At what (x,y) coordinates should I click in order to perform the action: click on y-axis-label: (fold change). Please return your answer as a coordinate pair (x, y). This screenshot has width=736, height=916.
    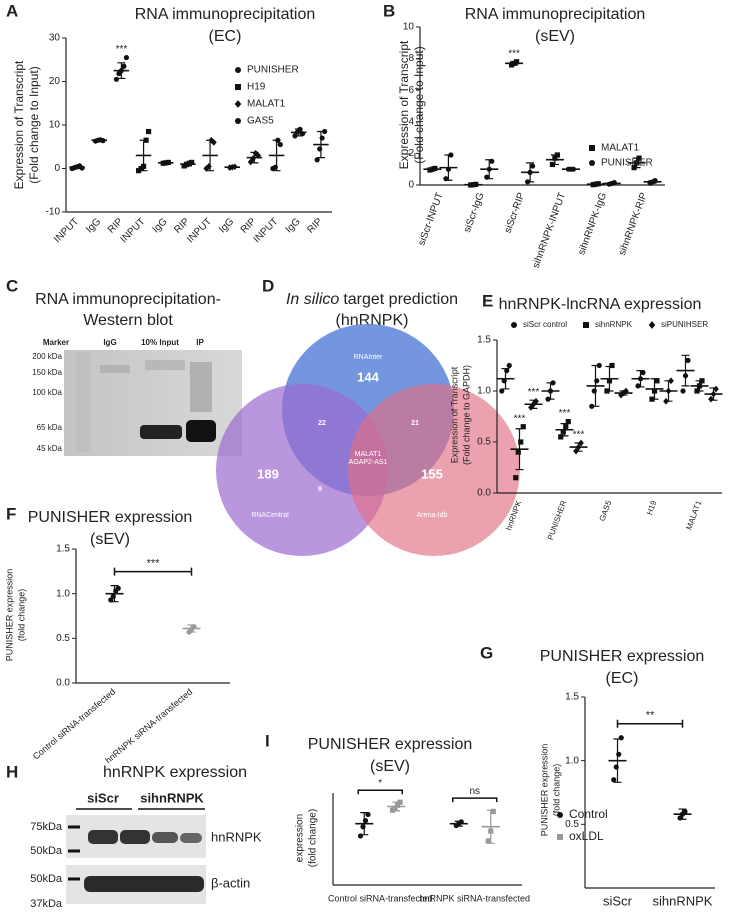
    Looking at the image, I should click on (313, 838).